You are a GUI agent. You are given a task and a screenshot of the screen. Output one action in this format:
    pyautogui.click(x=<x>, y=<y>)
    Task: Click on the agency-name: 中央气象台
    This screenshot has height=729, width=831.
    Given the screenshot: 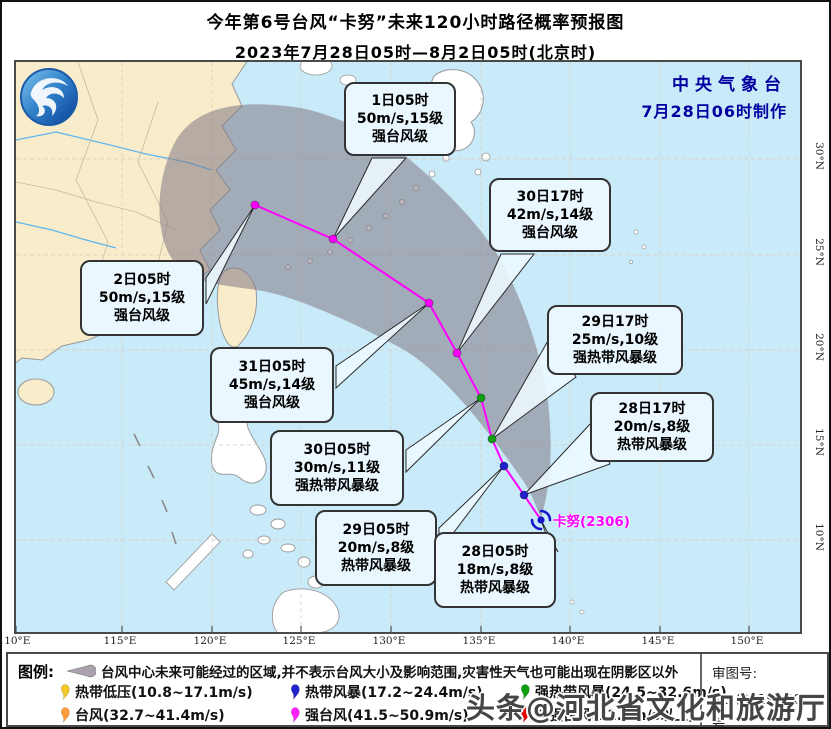 What is the action you would take?
    pyautogui.click(x=729, y=85)
    